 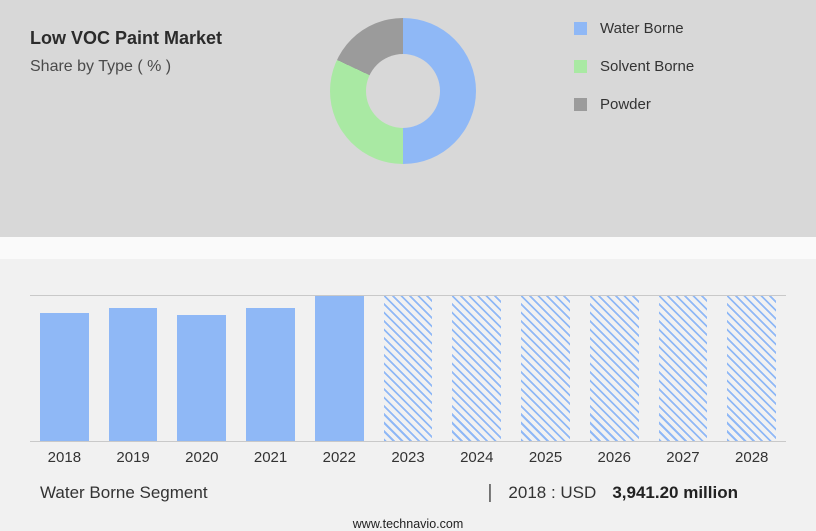 I want to click on legend-label: Water Borne, so click(x=642, y=28).